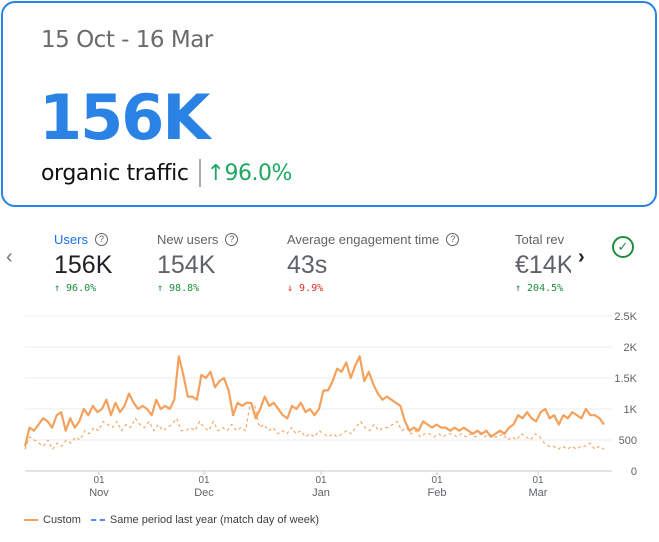 Image resolution: width=659 pixels, height=542 pixels. What do you see at coordinates (373, 263) in the screenshot?
I see `metric-avg-engagement-time: Average engagement time? 43s ↓ 9.9%` at bounding box center [373, 263].